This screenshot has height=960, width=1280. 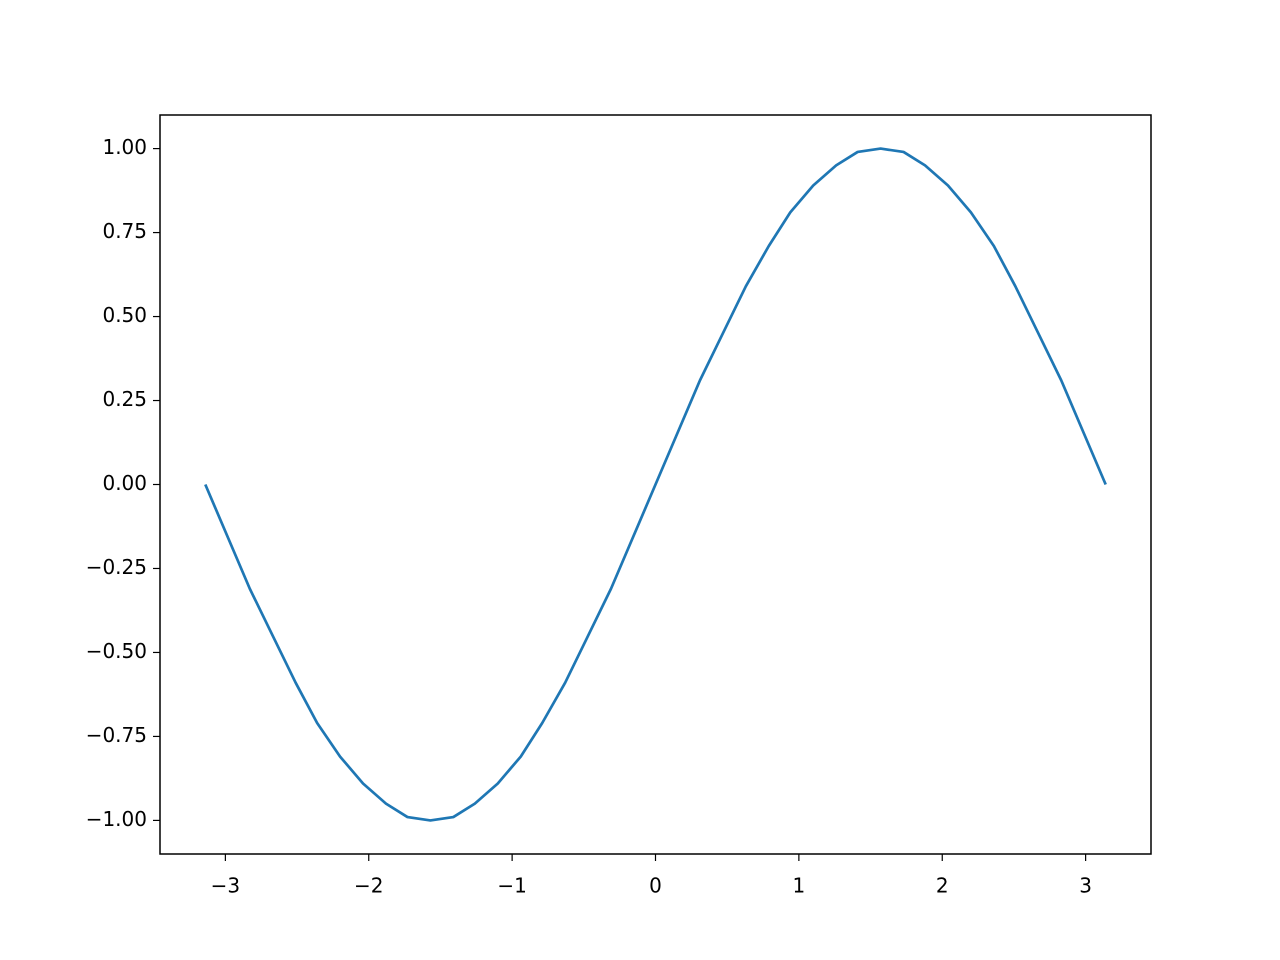 What do you see at coordinates (124, 231) in the screenshot?
I see `y-tick-label: 0.75` at bounding box center [124, 231].